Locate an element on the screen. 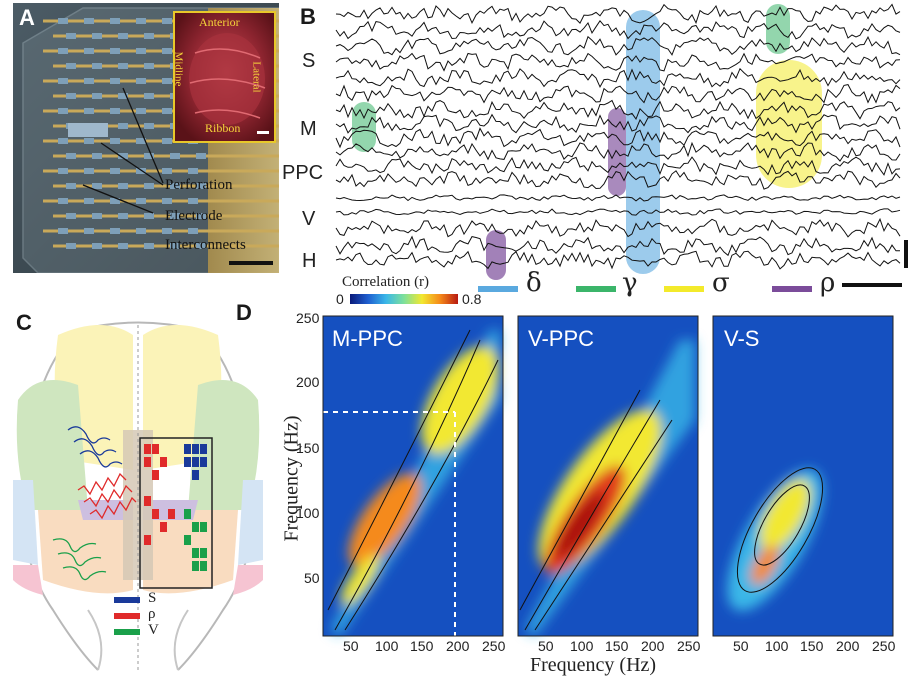 This screenshot has width=921, height=683. perforation-label: Perforation is located at coordinates (199, 185).